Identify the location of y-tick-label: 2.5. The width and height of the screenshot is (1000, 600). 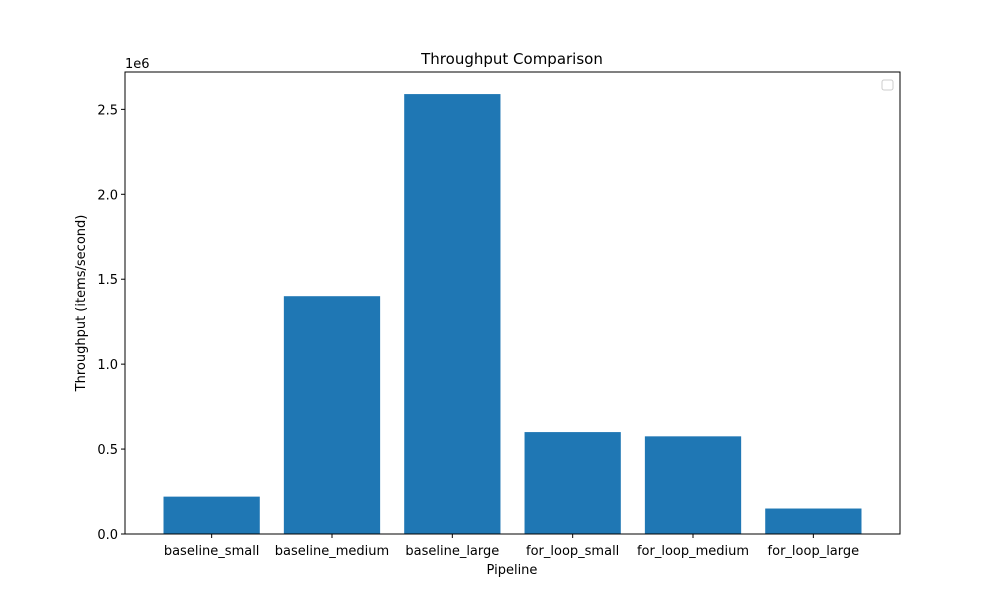
(107, 110).